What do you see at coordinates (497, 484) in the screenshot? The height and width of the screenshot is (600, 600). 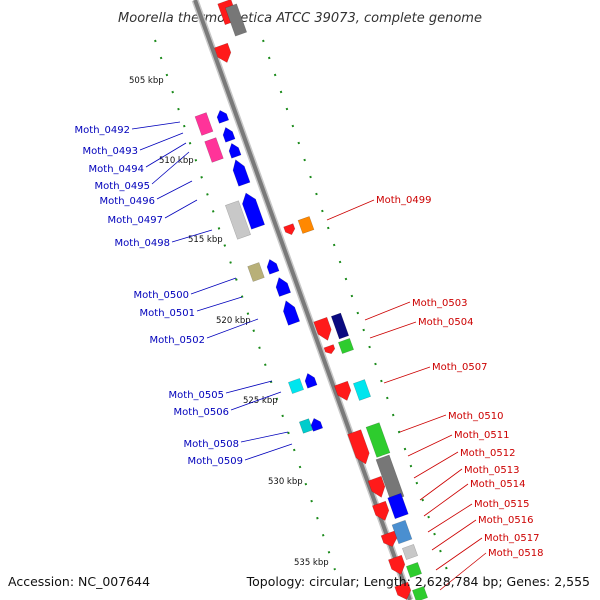 I see `gene-label: Moth_0514` at bounding box center [497, 484].